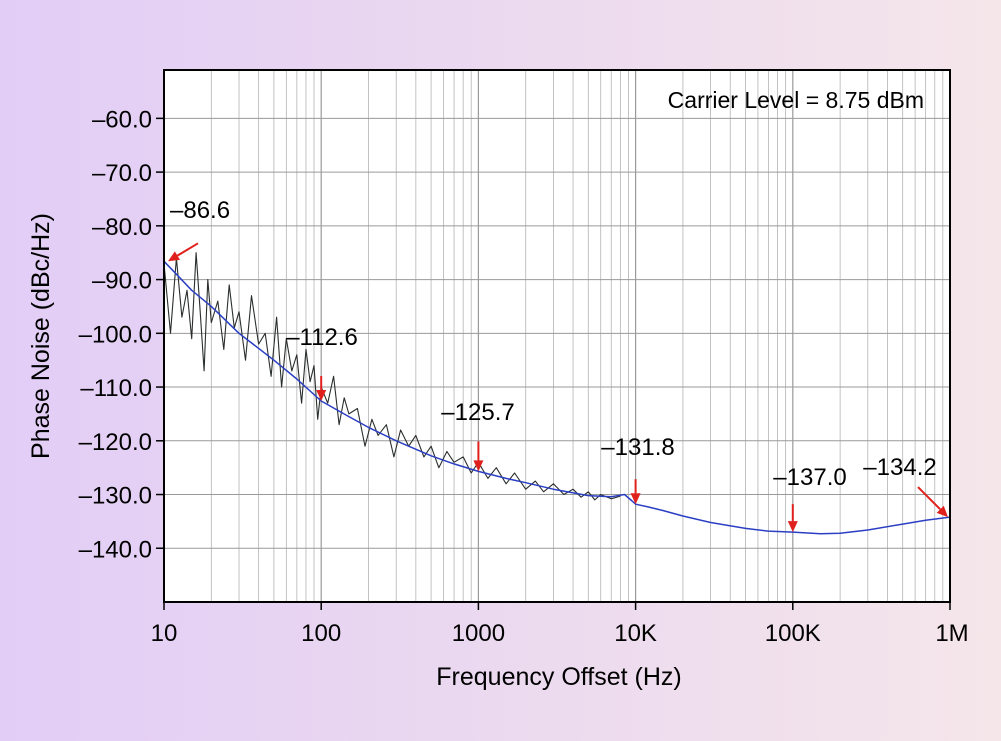  I want to click on y-tick-label: –70.0, so click(122, 173).